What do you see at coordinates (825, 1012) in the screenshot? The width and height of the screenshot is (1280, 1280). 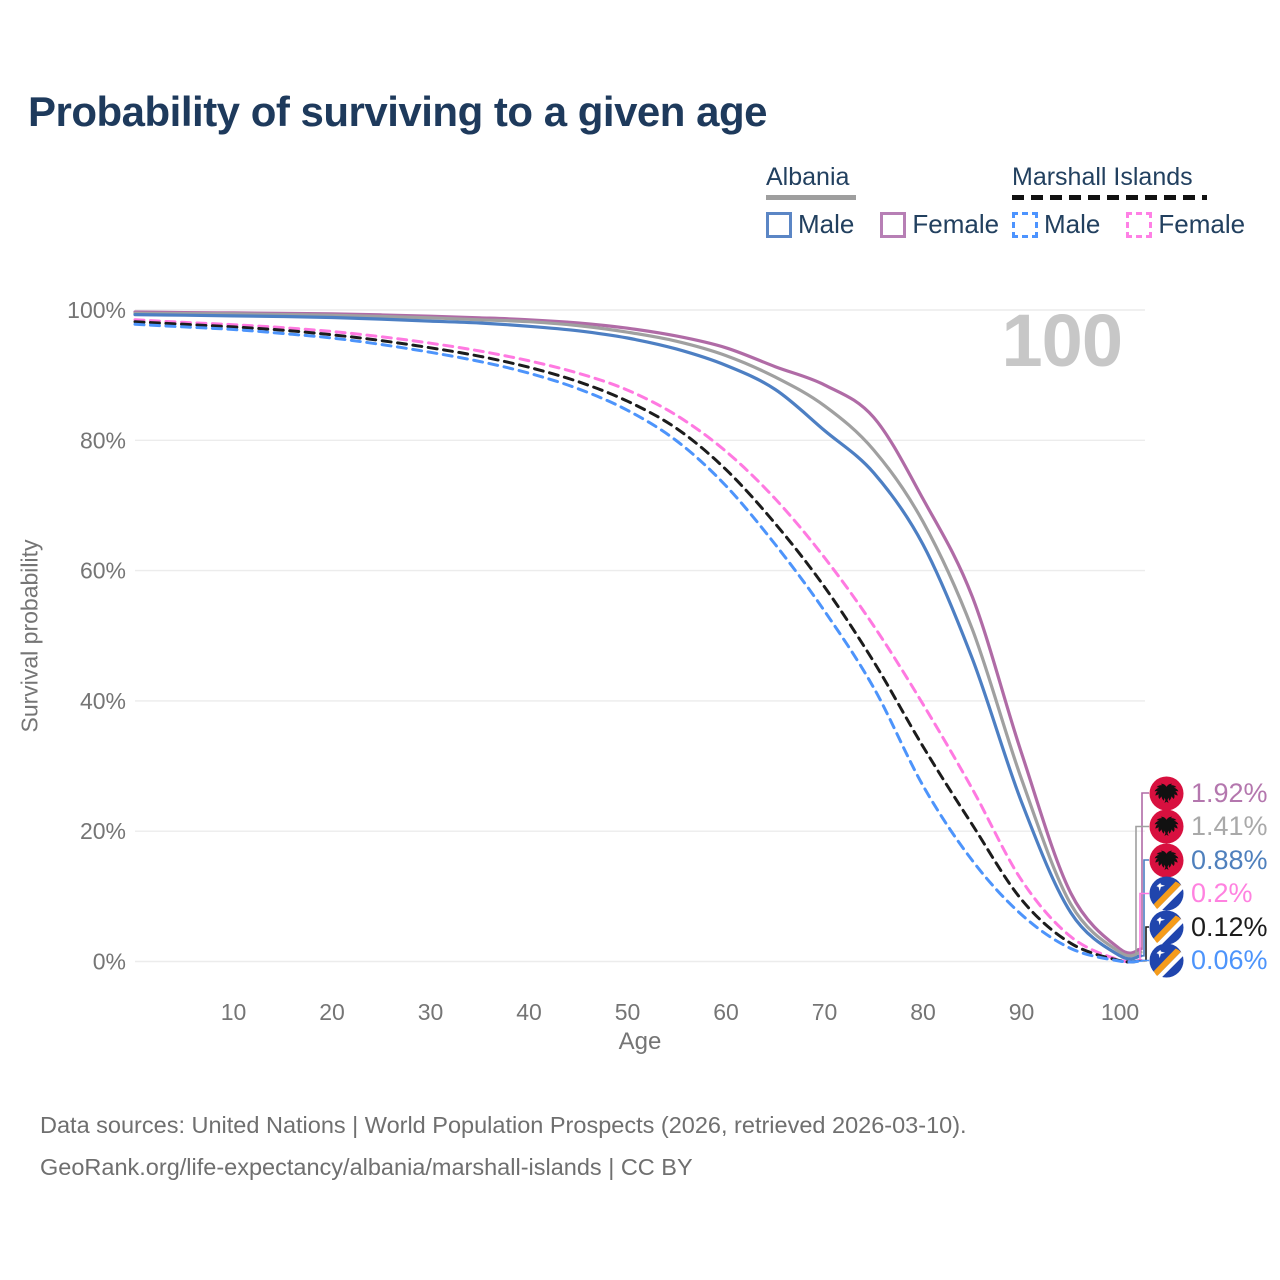 I see `x-tick-label: 70` at bounding box center [825, 1012].